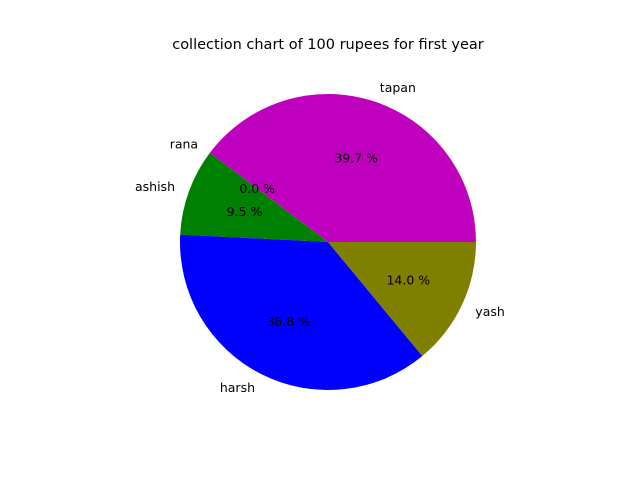  What do you see at coordinates (237, 387) in the screenshot?
I see `slice-label-harsh: harsh` at bounding box center [237, 387].